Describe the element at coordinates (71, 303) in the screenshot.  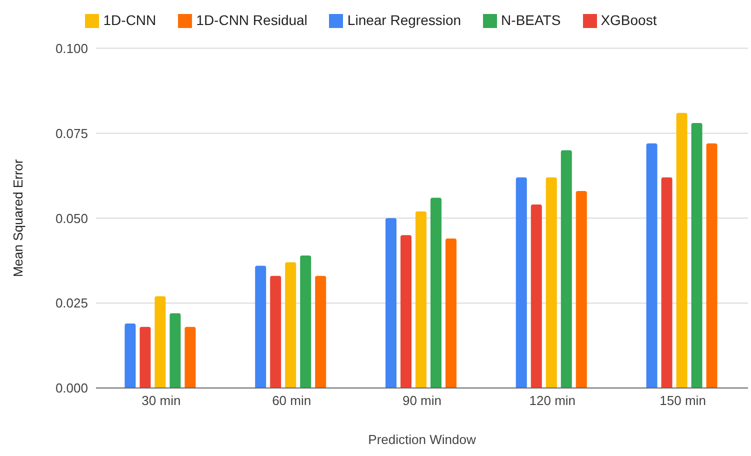
I see `y-tick-label: 0.025` at that location.